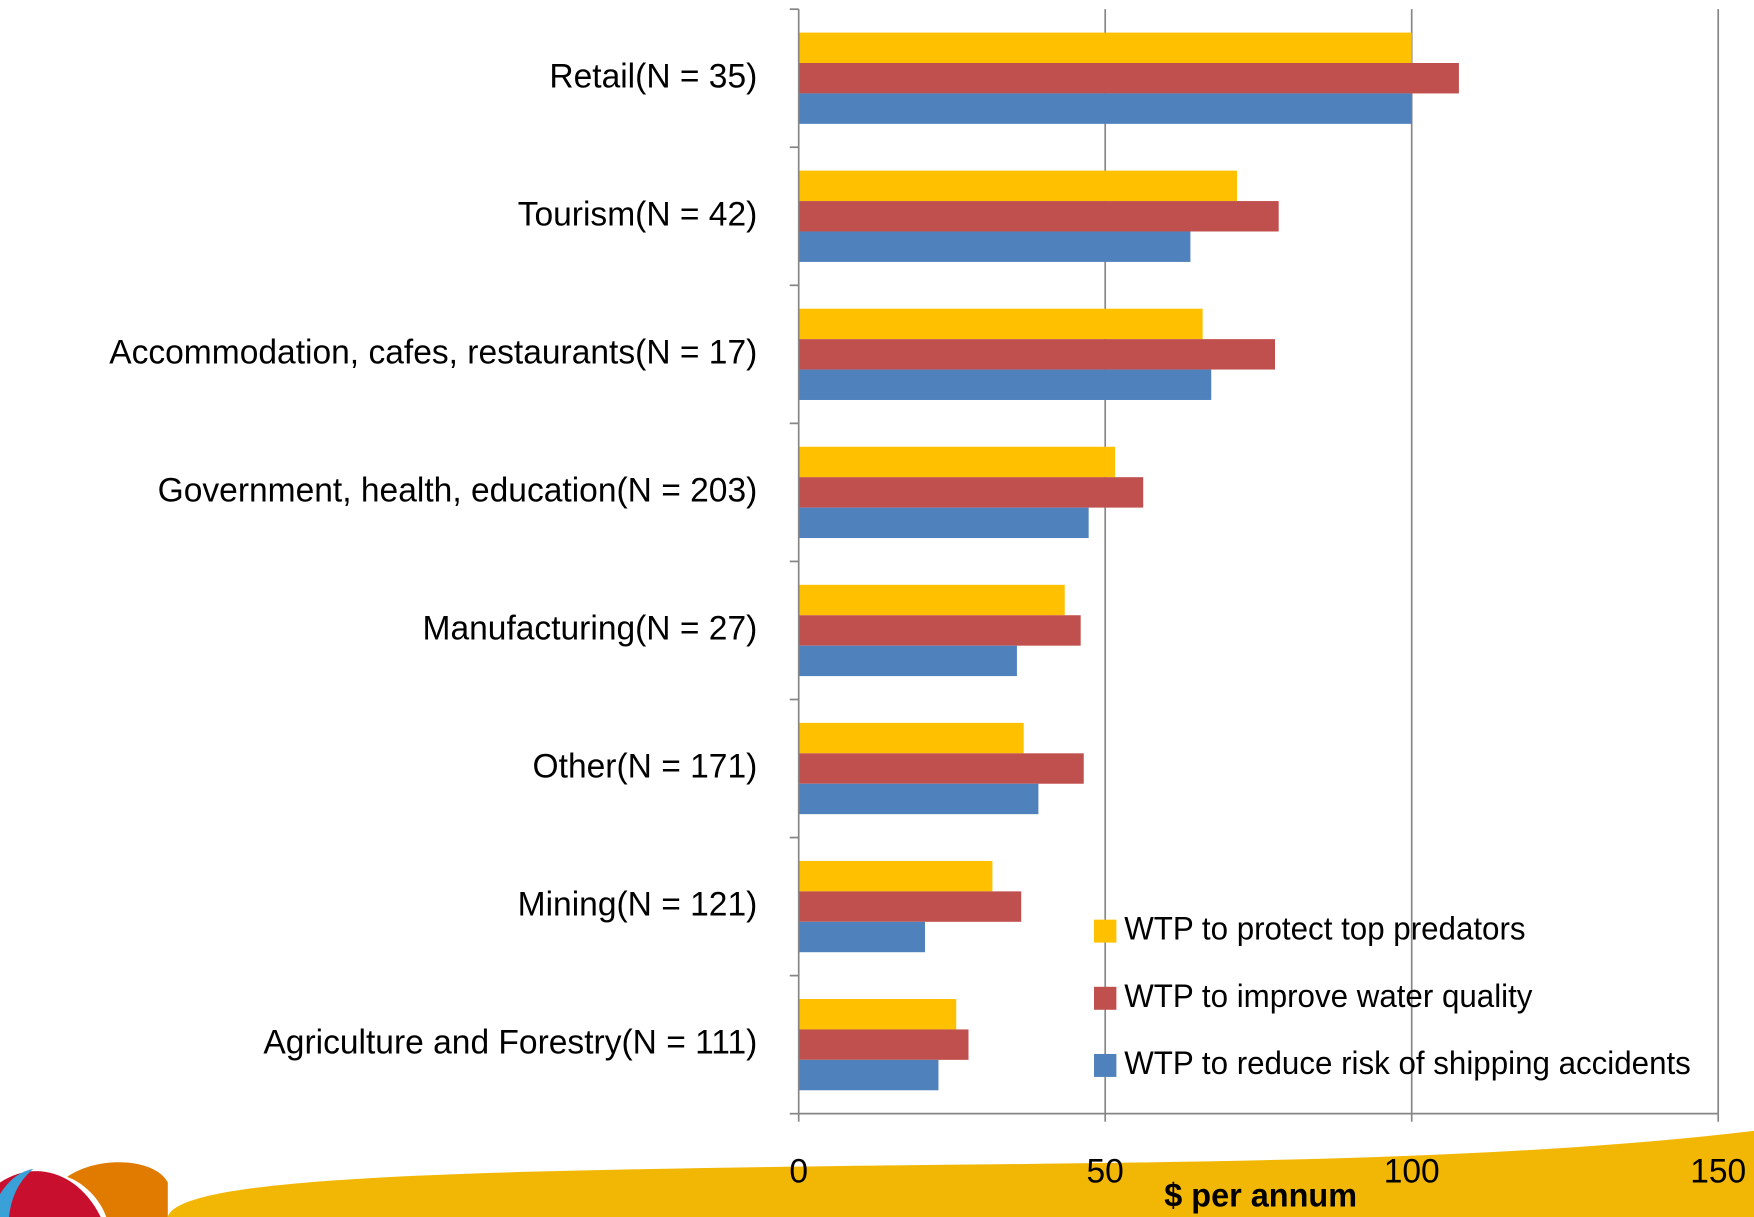 The width and height of the screenshot is (1754, 1217). Describe the element at coordinates (638, 904) in the screenshot. I see `y-tick-label: Mining(N = 121)` at that location.